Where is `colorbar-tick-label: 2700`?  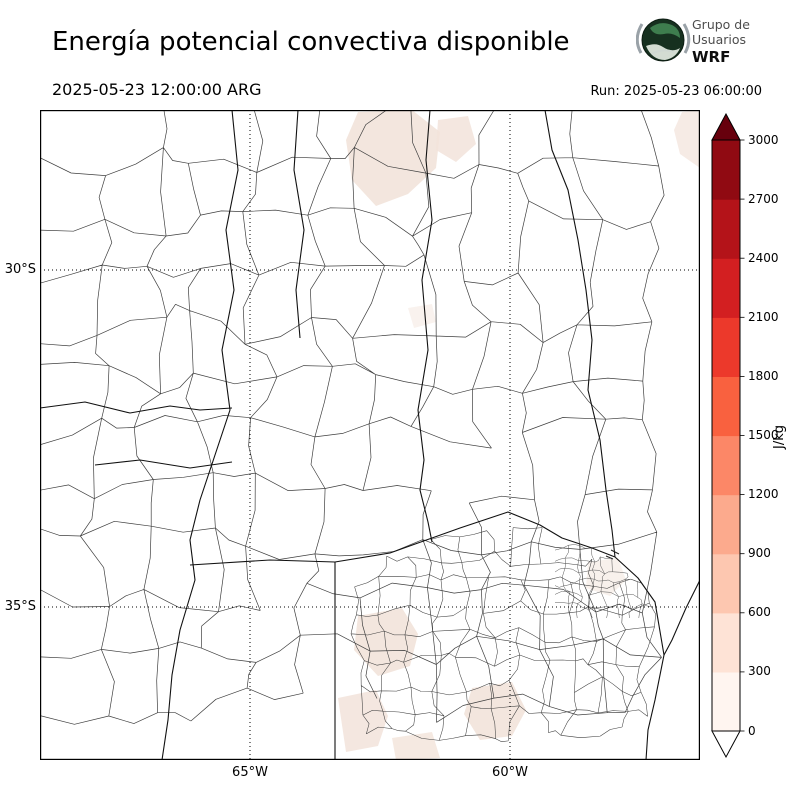
colorbar-tick-label: 2700 is located at coordinates (763, 198).